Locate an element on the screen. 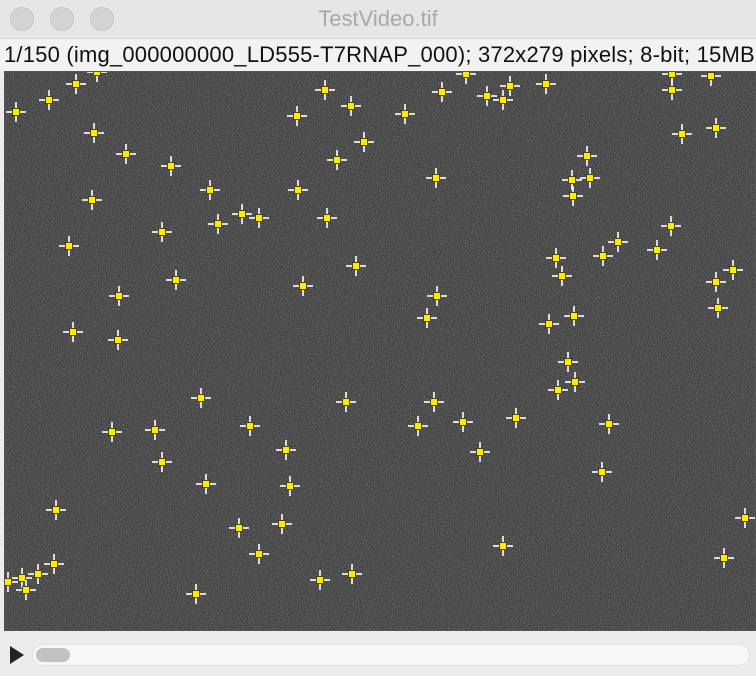 This screenshot has width=756, height=676. minimize-button is located at coordinates (62, 19).